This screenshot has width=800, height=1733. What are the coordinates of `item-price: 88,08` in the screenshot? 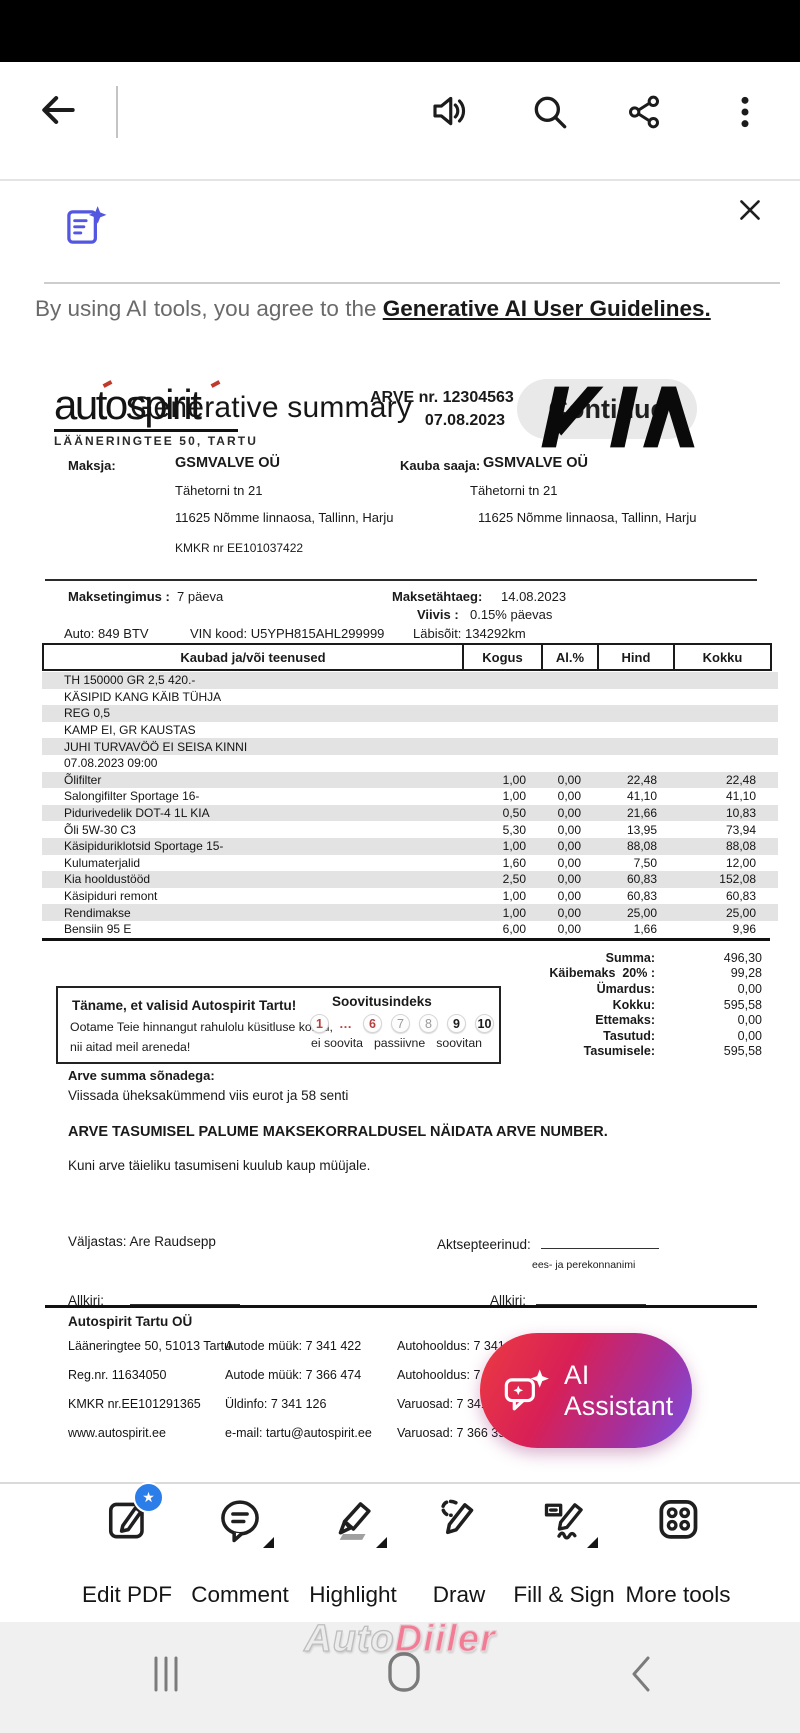 It's located at (641, 846).